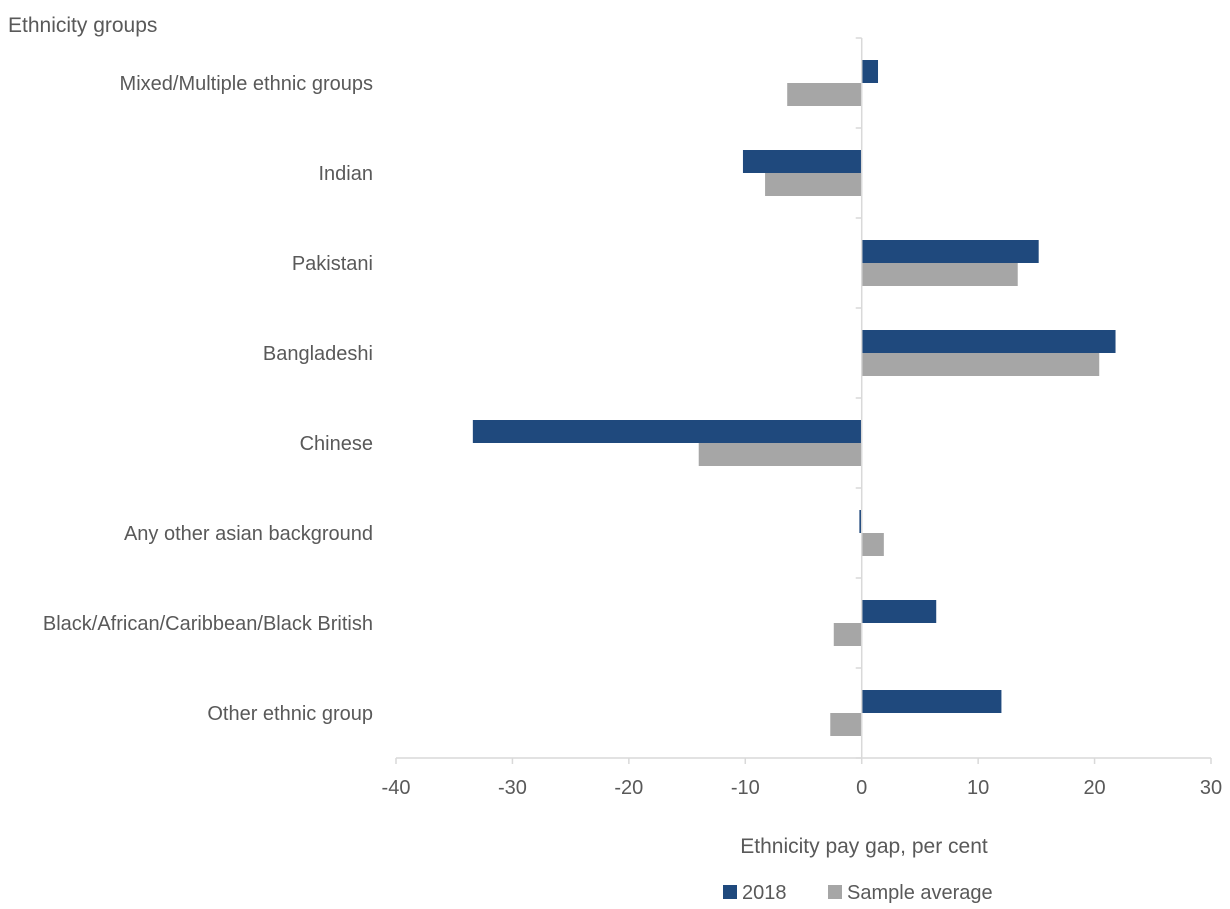  Describe the element at coordinates (1094, 788) in the screenshot. I see `x-tick-label: 20` at that location.